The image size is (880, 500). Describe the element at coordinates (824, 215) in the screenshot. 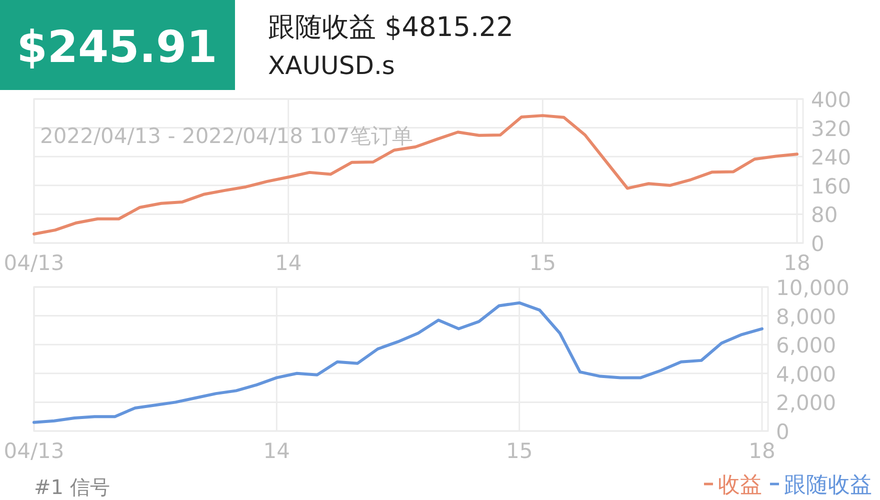

I see `y-tick-label: 80` at that location.